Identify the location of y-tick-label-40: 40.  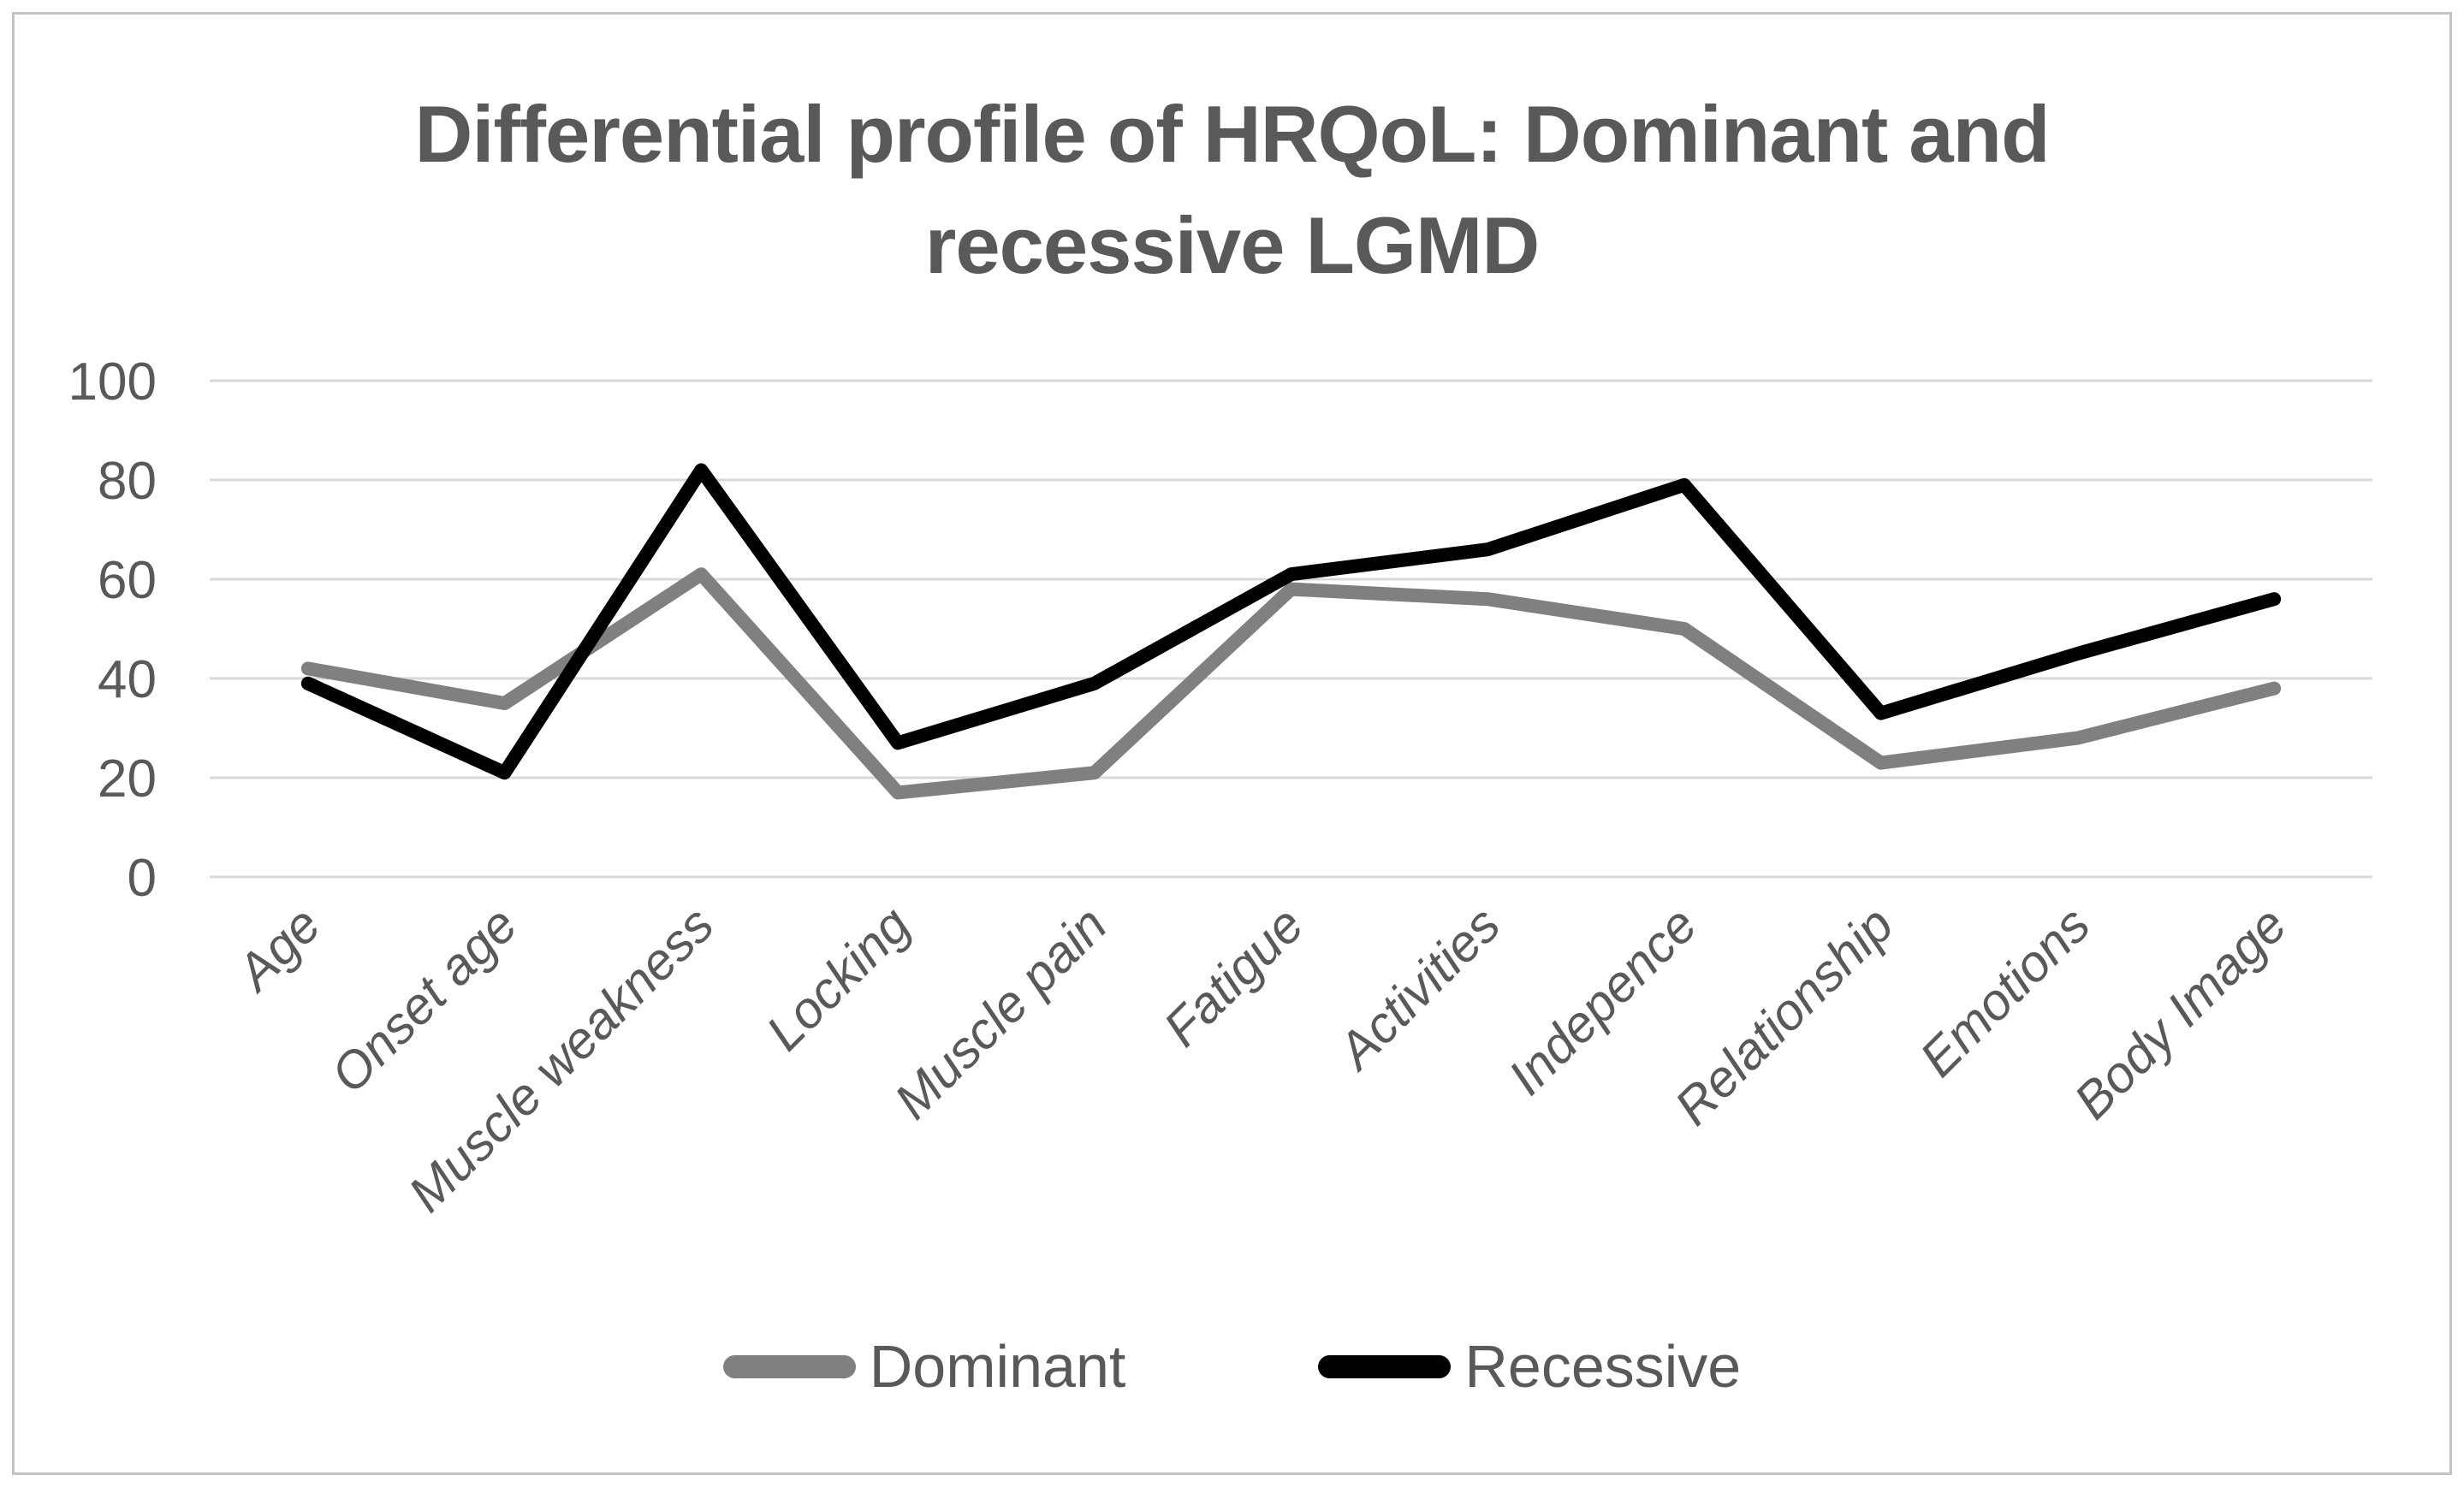
(127, 679).